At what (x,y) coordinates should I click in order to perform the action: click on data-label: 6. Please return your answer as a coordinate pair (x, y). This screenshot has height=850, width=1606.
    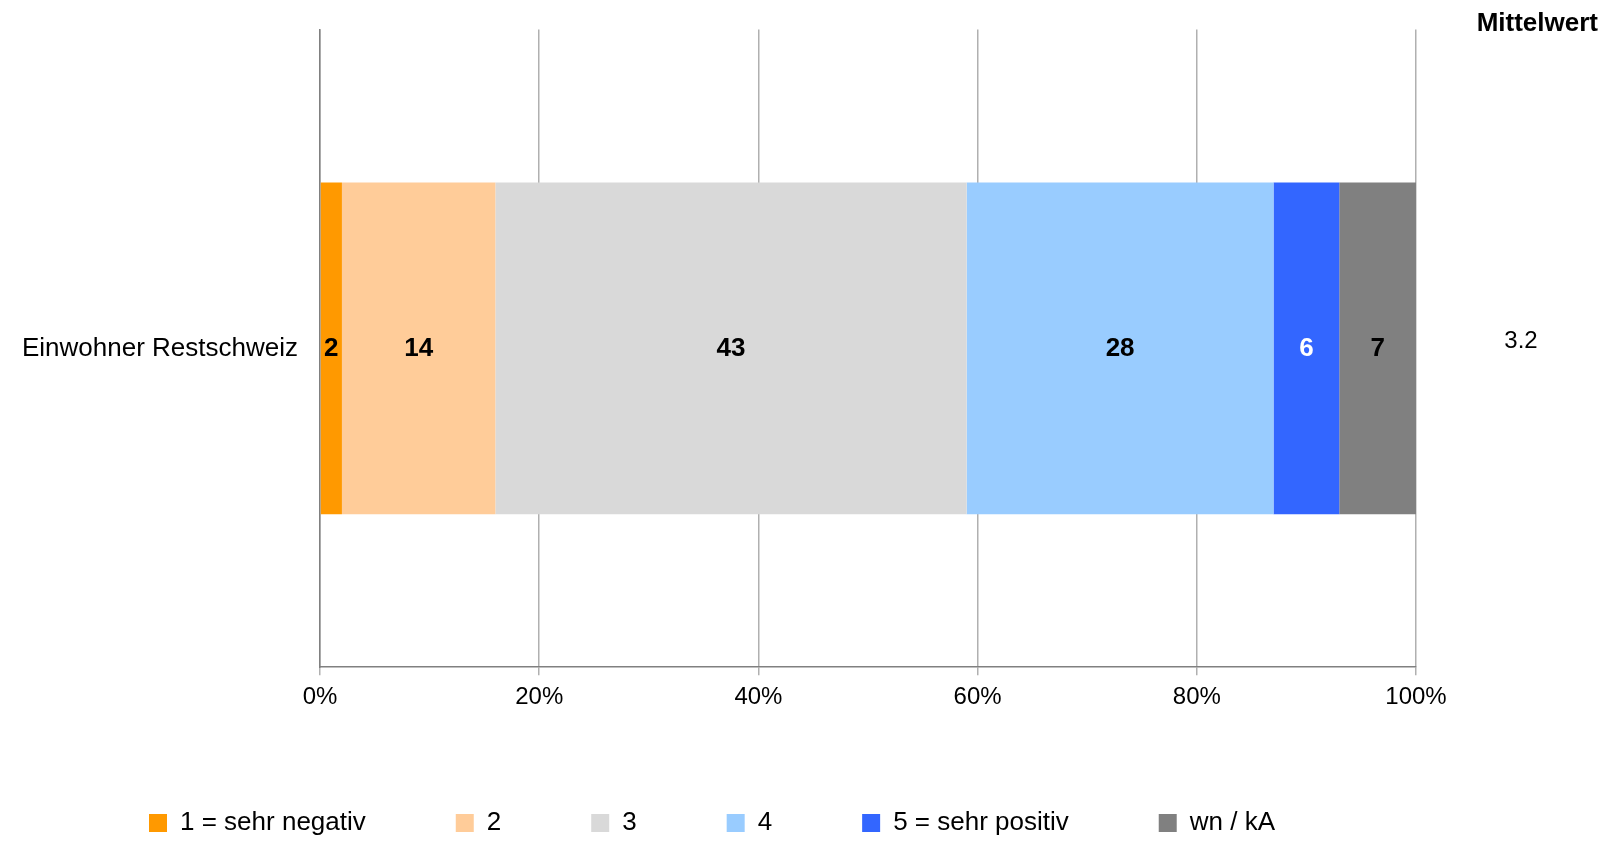
    Looking at the image, I should click on (1306, 346).